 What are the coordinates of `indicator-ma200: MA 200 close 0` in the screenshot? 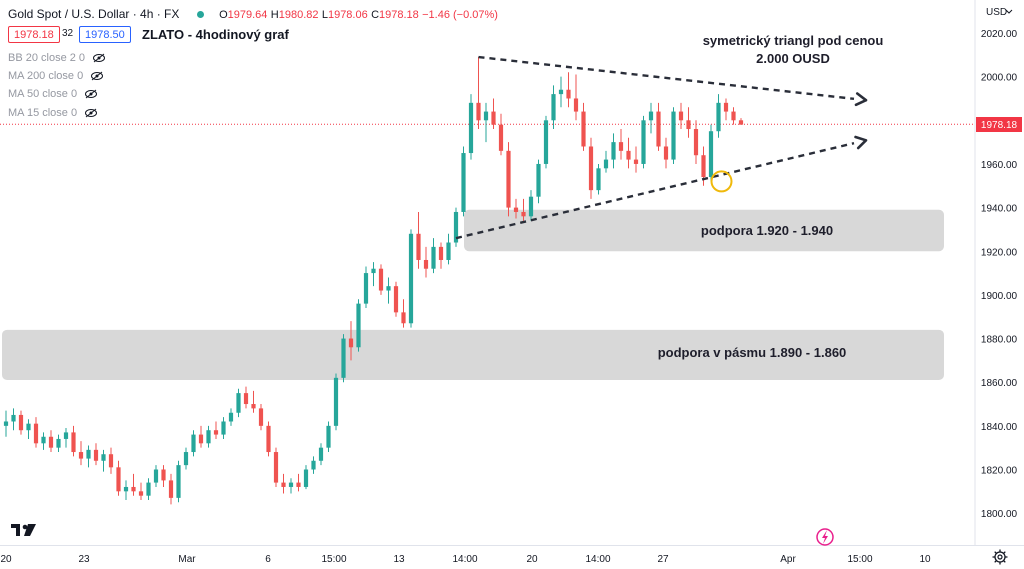 It's located at (56, 76).